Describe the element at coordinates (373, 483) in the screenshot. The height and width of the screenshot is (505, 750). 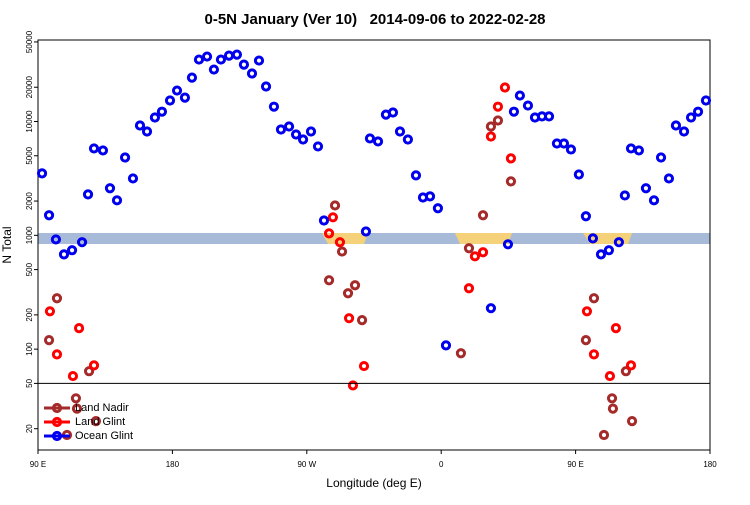
I see `x-axis-title: Longitude (deg E)` at that location.